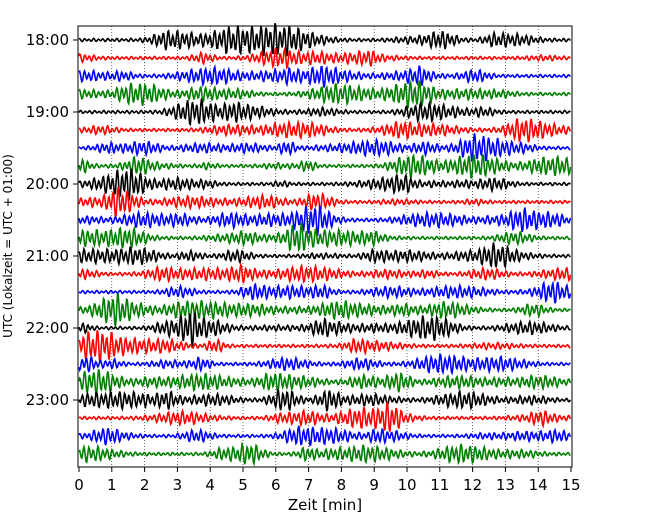 The height and width of the screenshot is (520, 650). Describe the element at coordinates (145, 485) in the screenshot. I see `x-tick-label: 2` at that location.